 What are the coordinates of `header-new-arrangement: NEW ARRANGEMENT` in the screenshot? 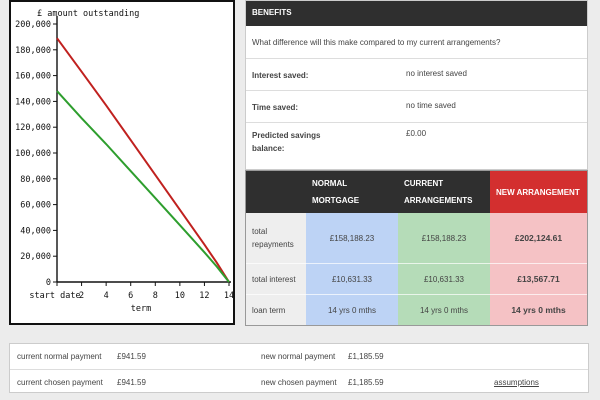 It's located at (538, 192).